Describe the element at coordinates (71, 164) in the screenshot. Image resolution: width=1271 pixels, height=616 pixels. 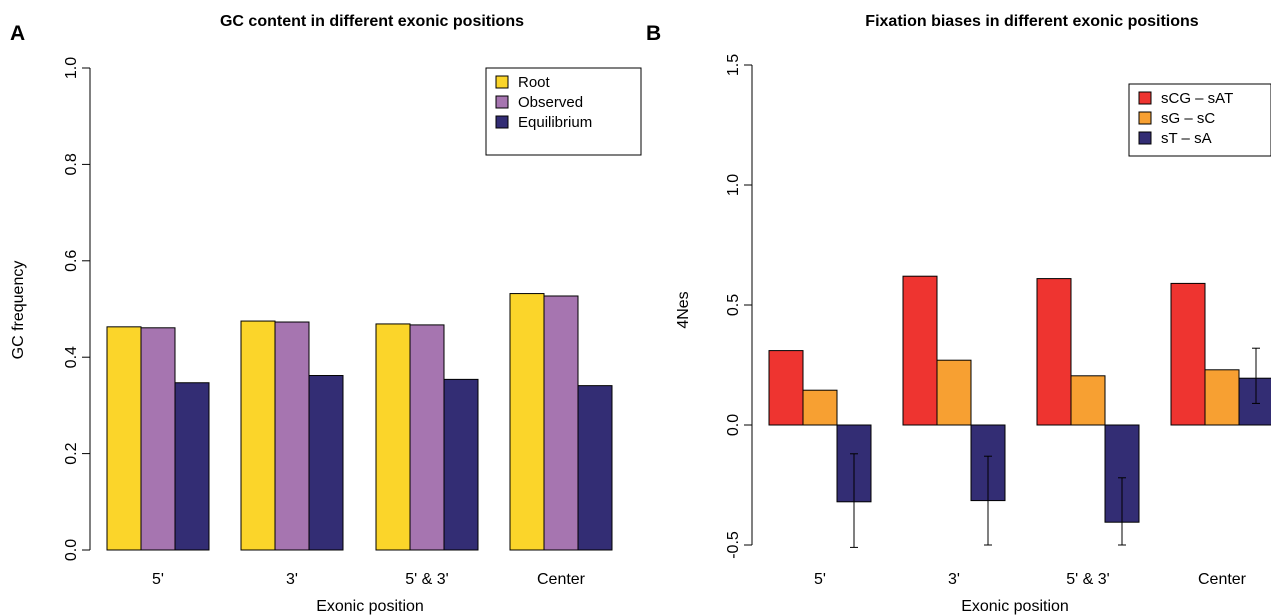
I see `panel-a-y-tick-label: 0.8` at that location.